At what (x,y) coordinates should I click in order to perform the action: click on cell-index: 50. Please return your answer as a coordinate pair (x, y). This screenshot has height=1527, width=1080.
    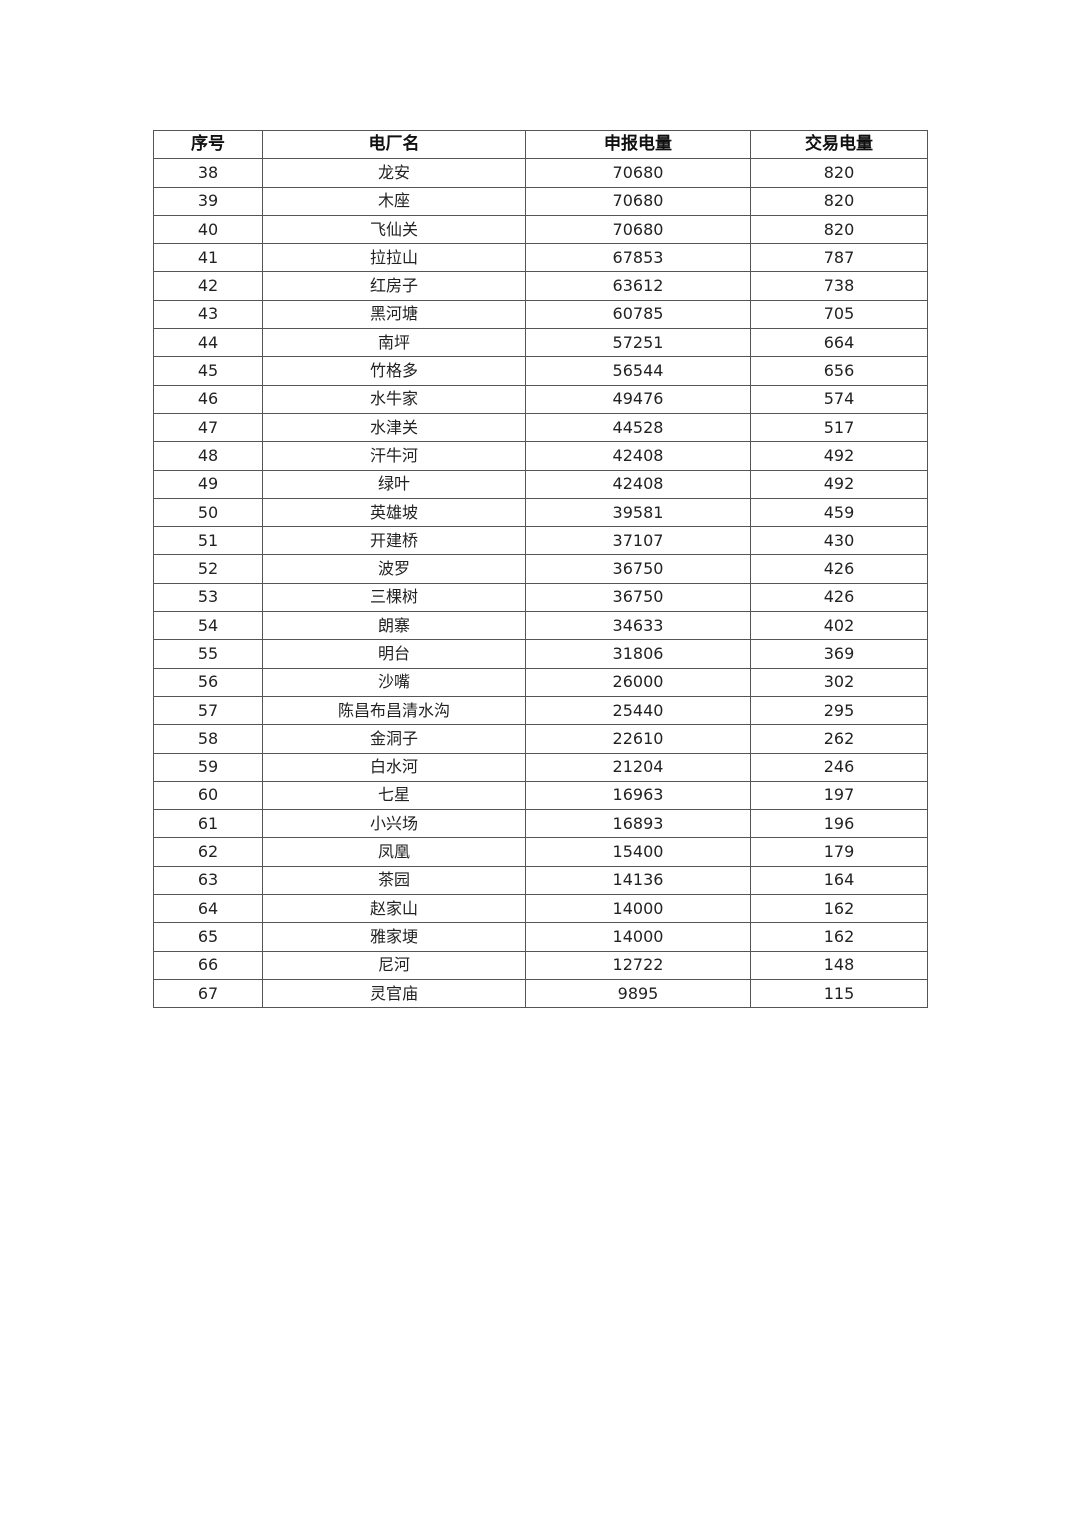
    Looking at the image, I should click on (208, 512).